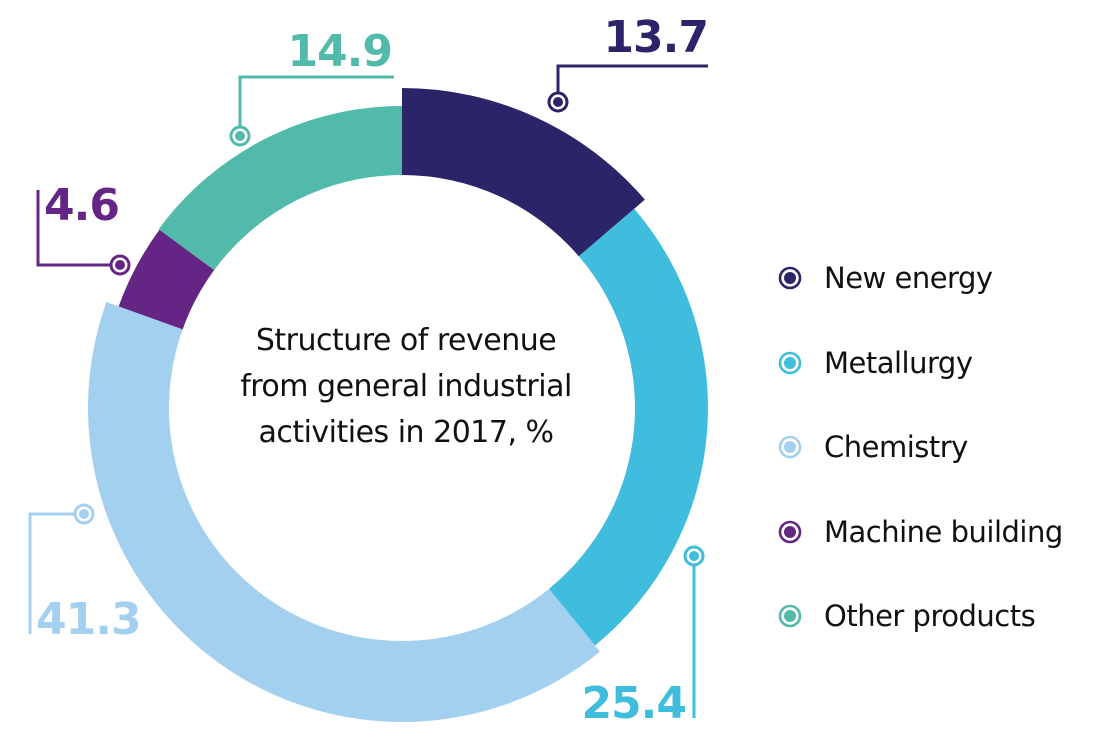 This screenshot has height=739, width=1104. What do you see at coordinates (908, 278) in the screenshot?
I see `legend-label: New energy` at bounding box center [908, 278].